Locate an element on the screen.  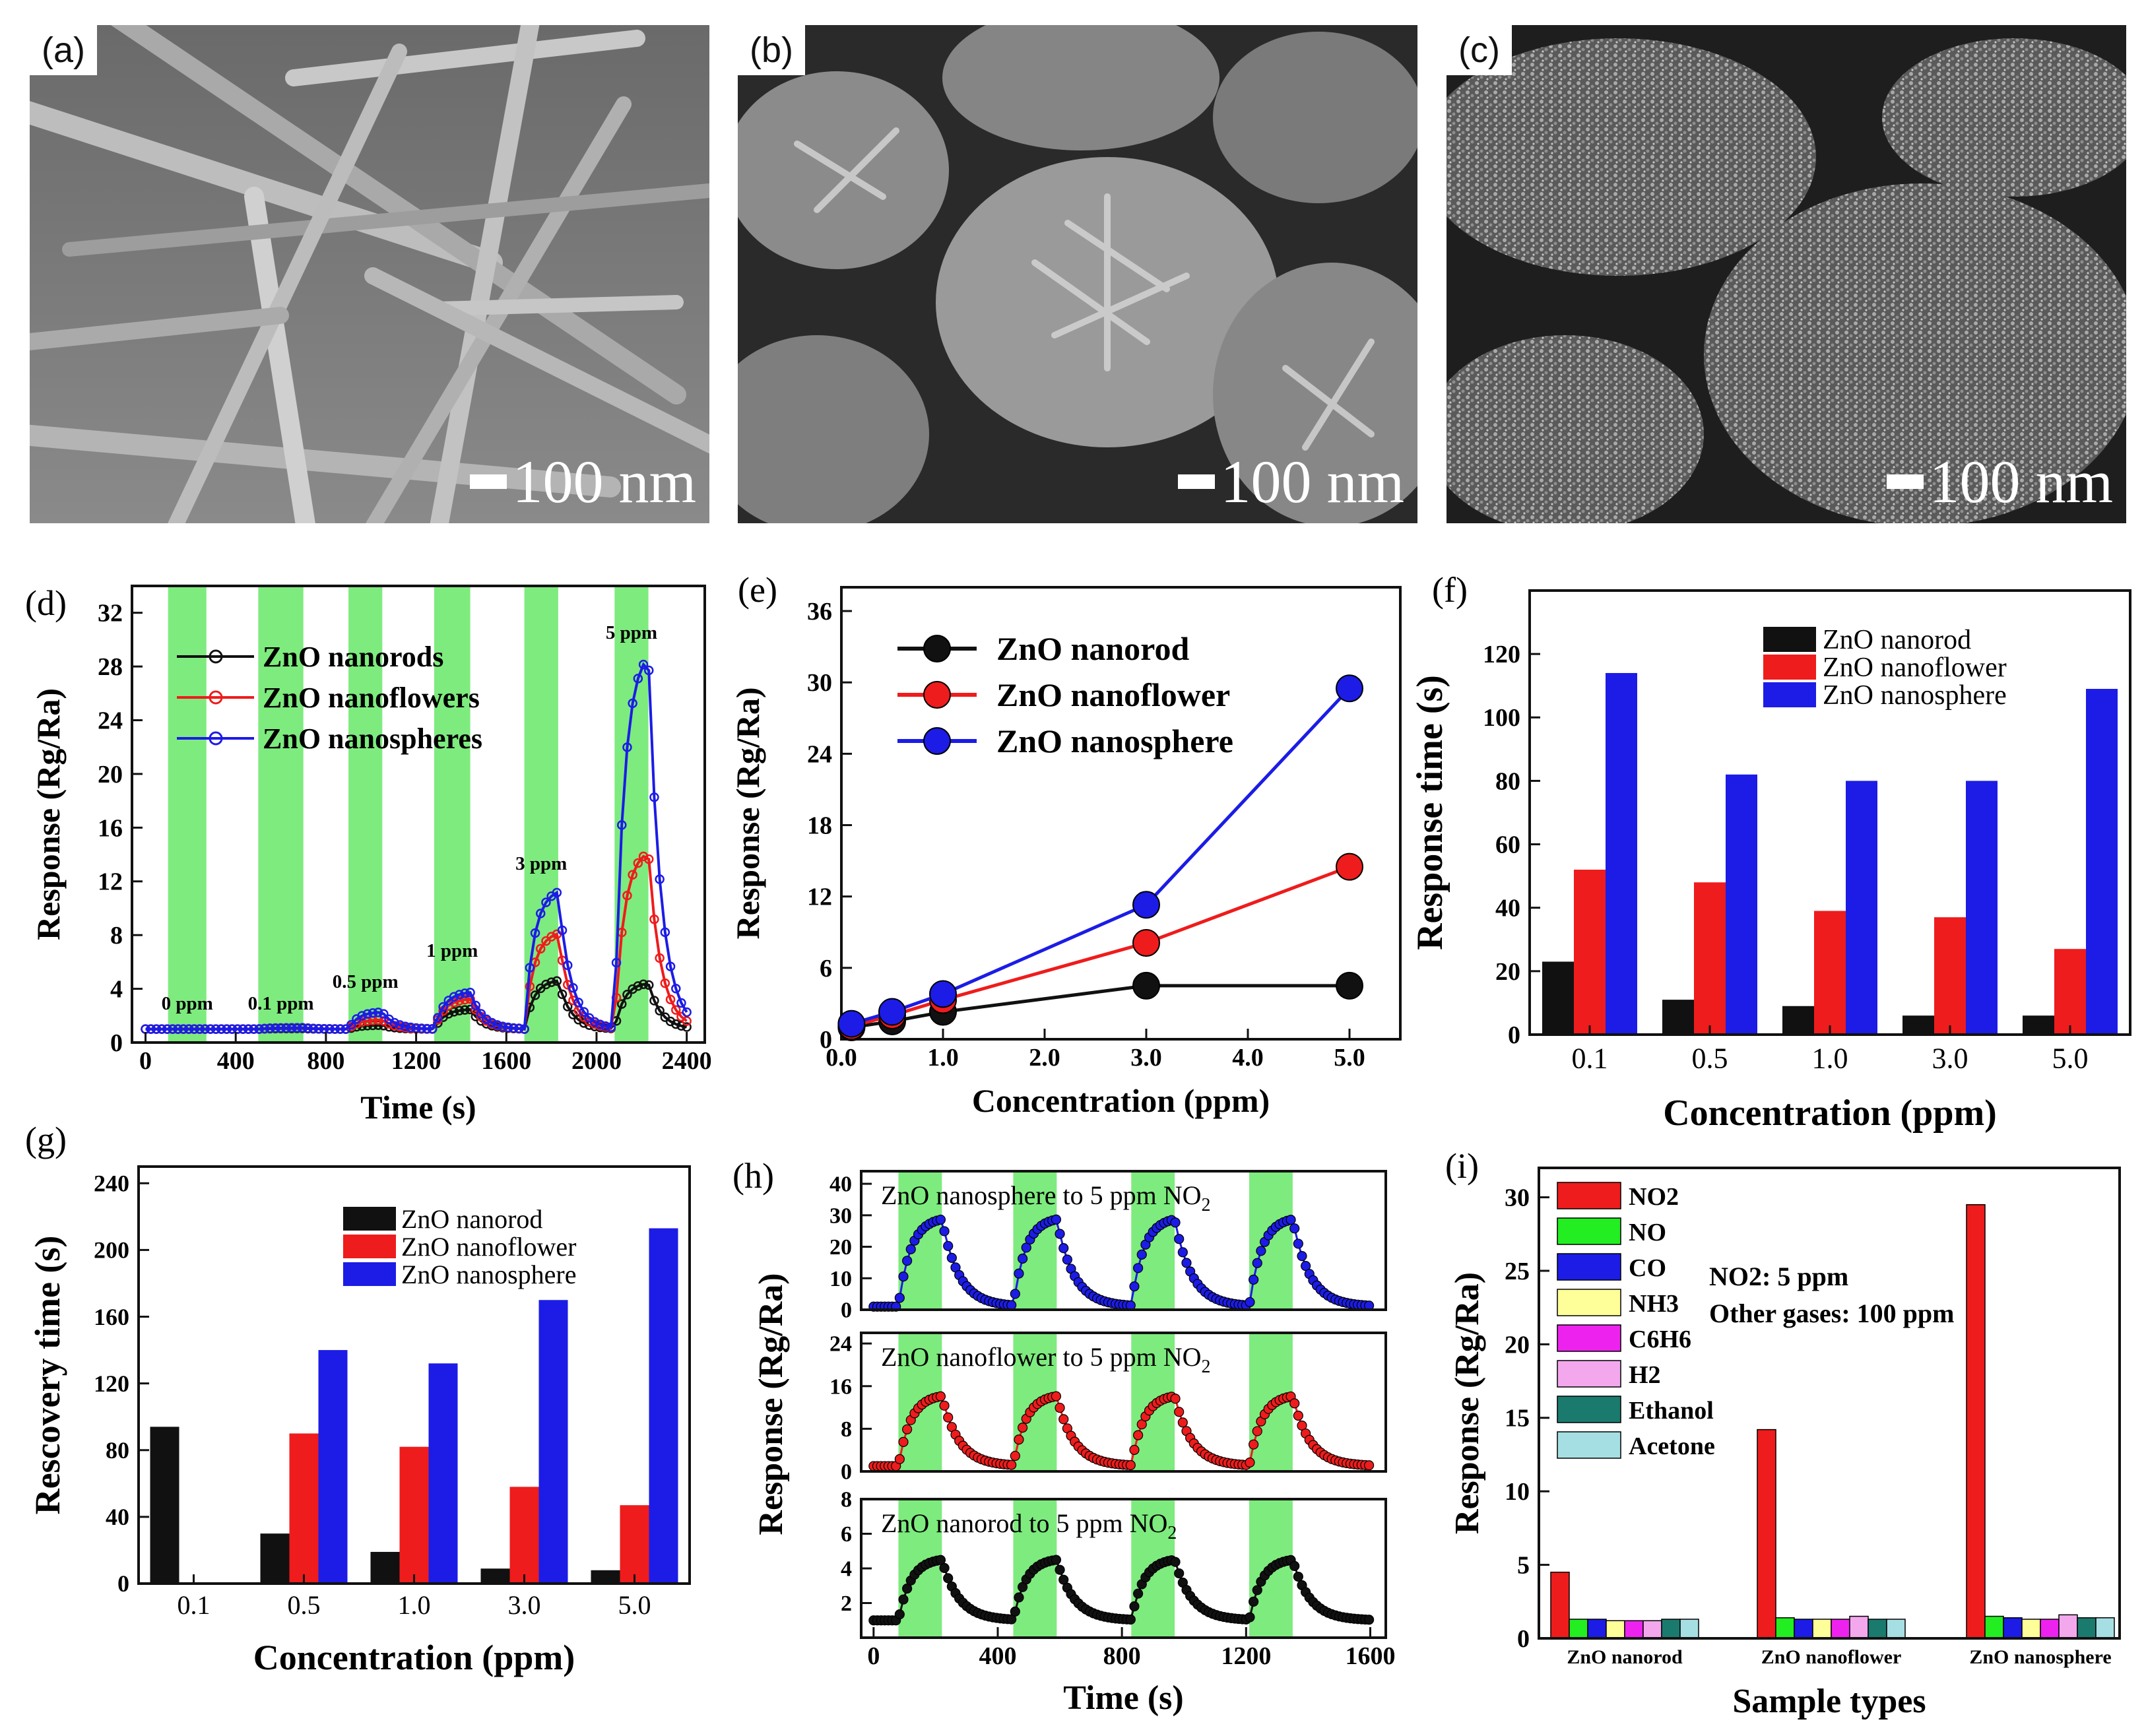
sem-image-nanorods: (a) 100 nm is located at coordinates (370, 274).